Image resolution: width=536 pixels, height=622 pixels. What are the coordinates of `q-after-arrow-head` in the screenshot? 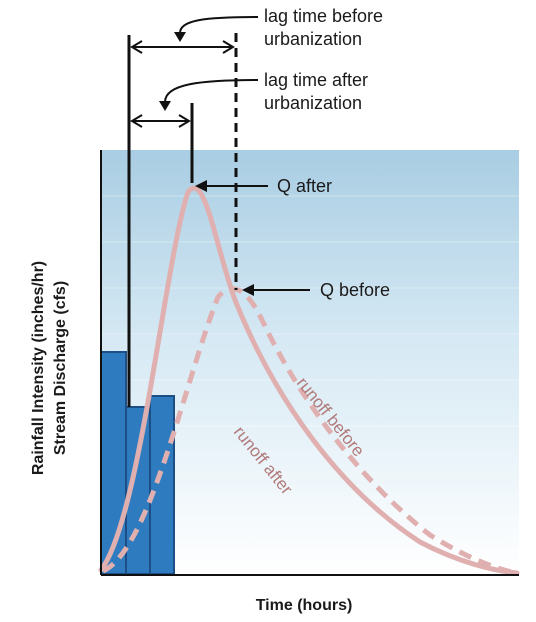 It's located at (201, 186).